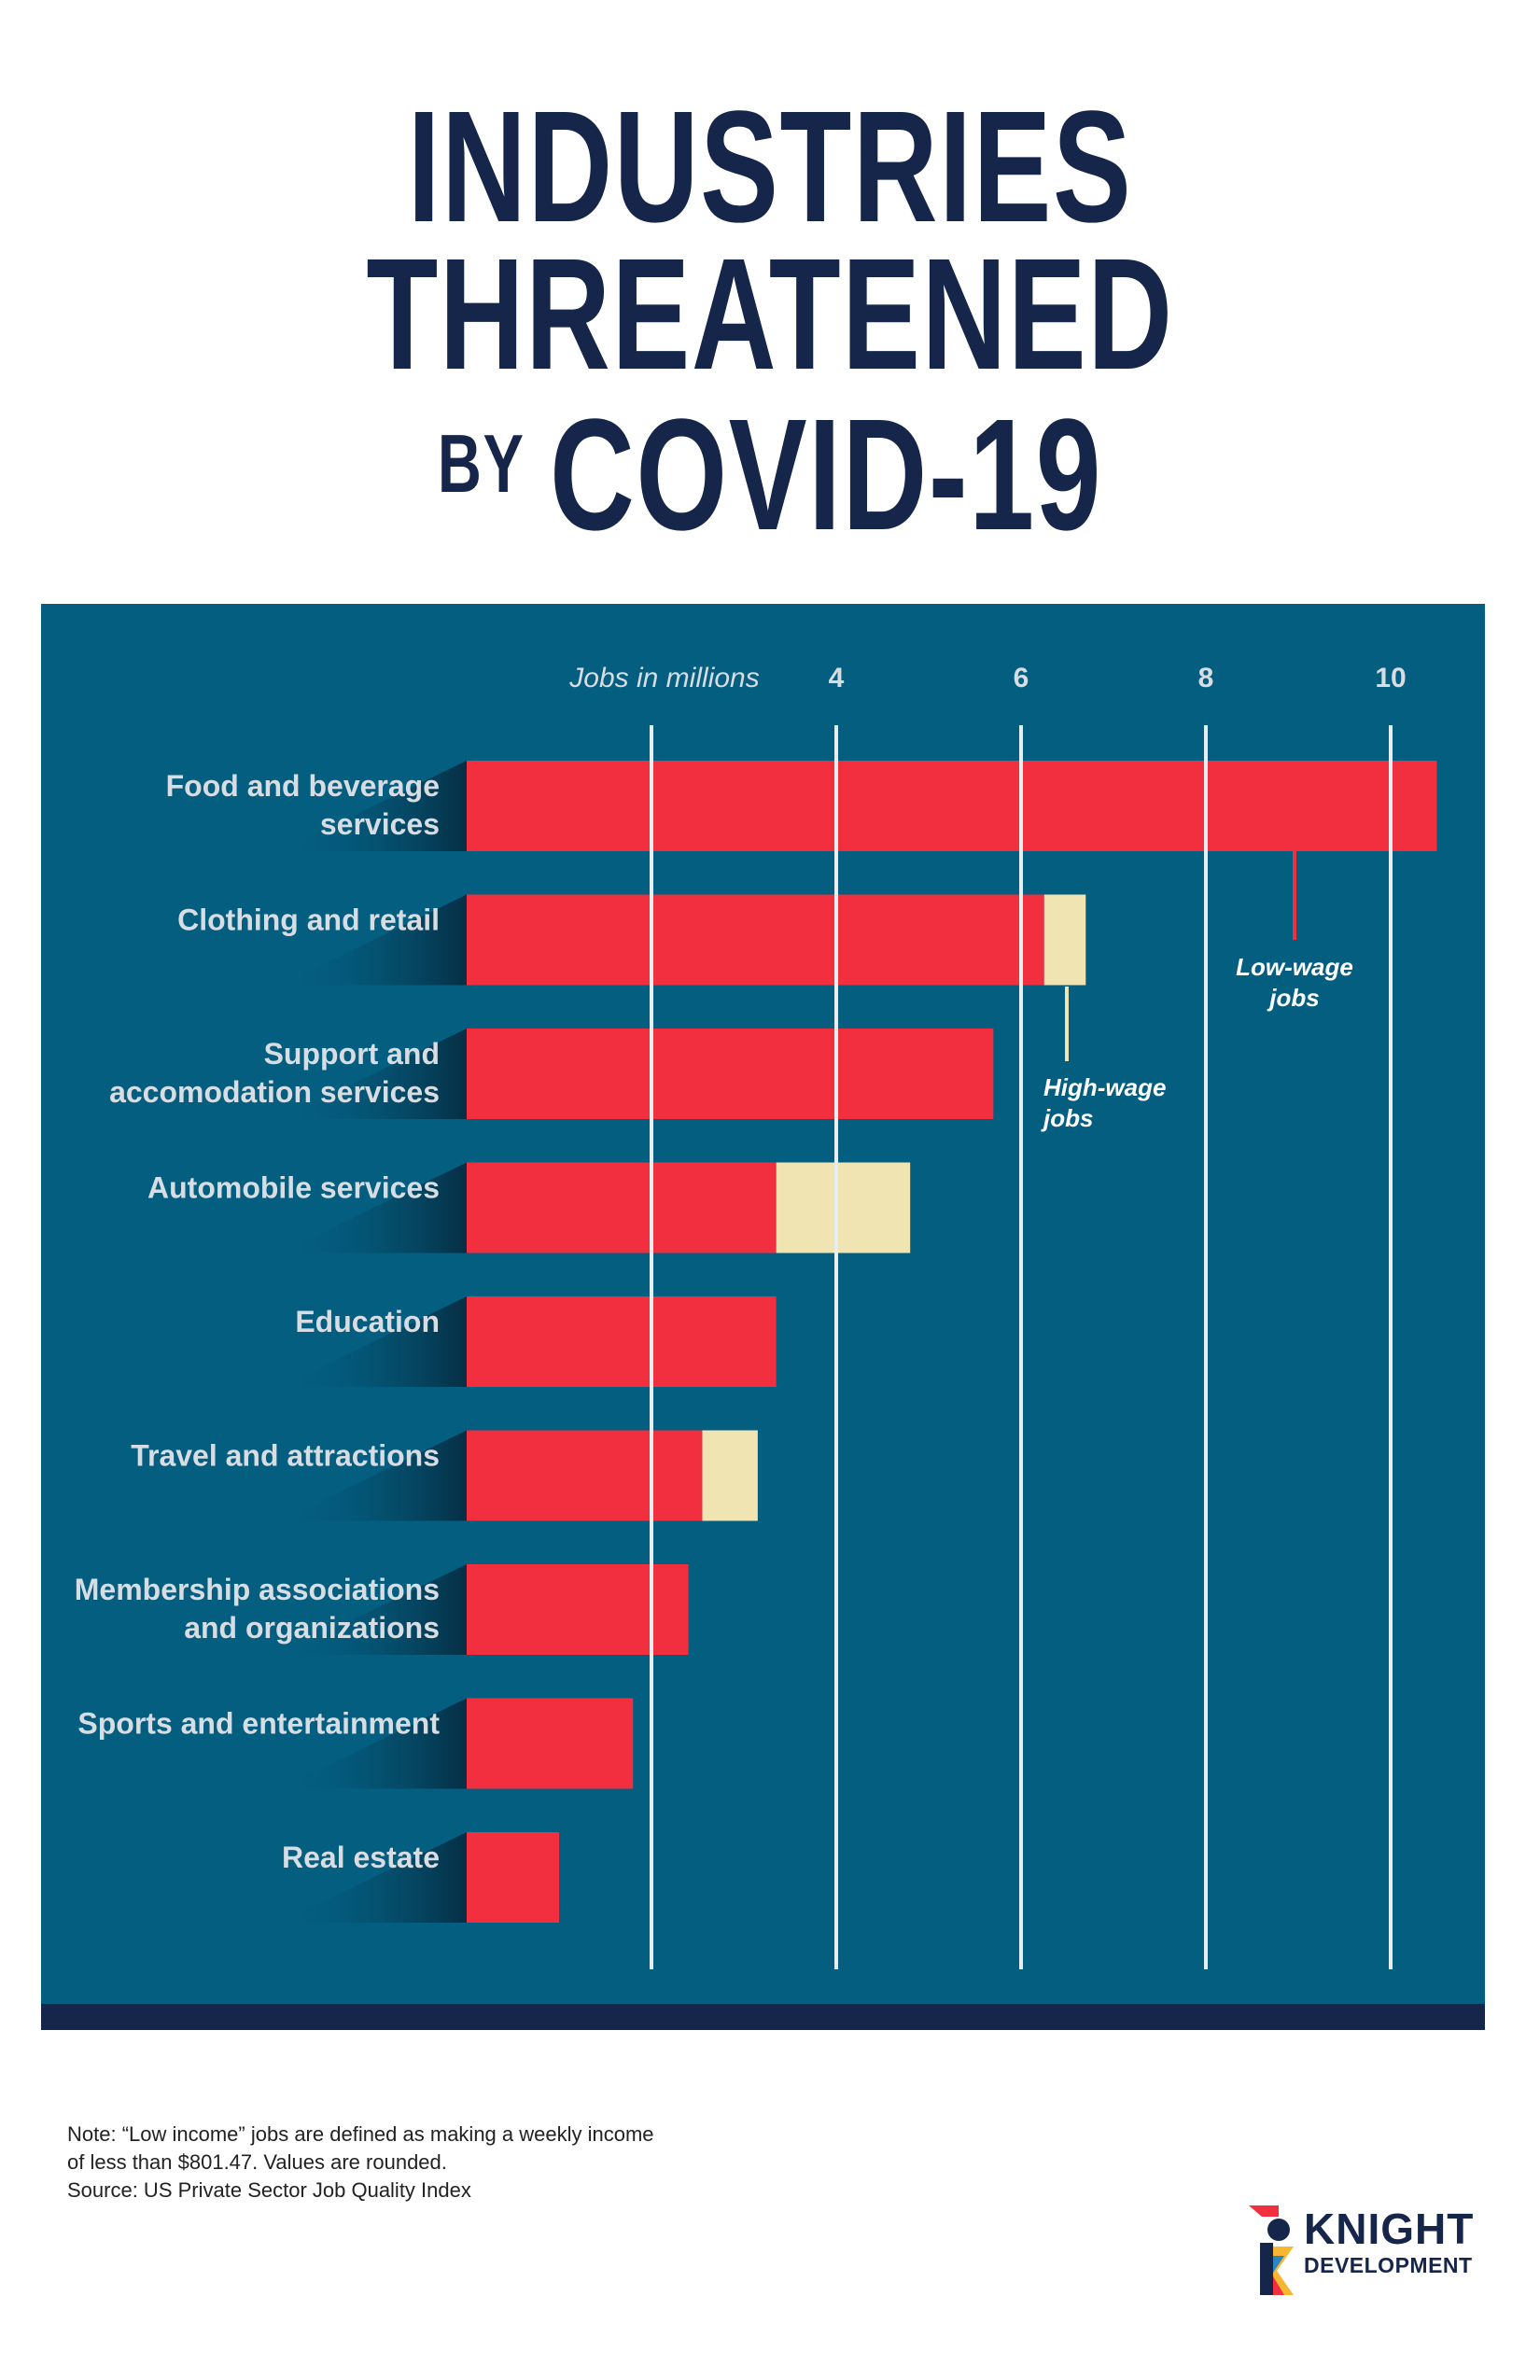  I want to click on category-label: Travel and attractions, so click(285, 1456).